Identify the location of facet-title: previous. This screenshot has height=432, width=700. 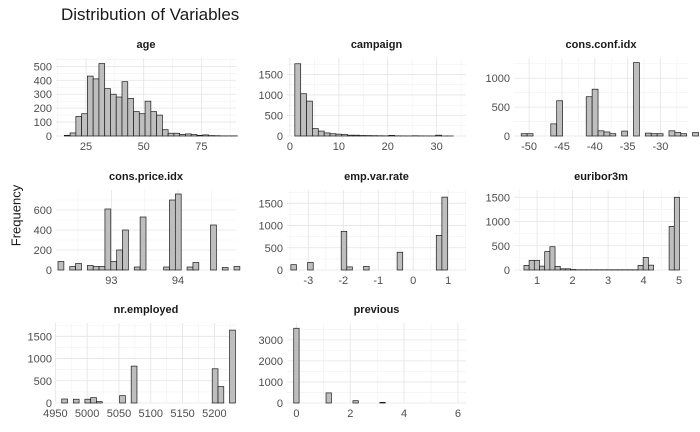
(377, 310).